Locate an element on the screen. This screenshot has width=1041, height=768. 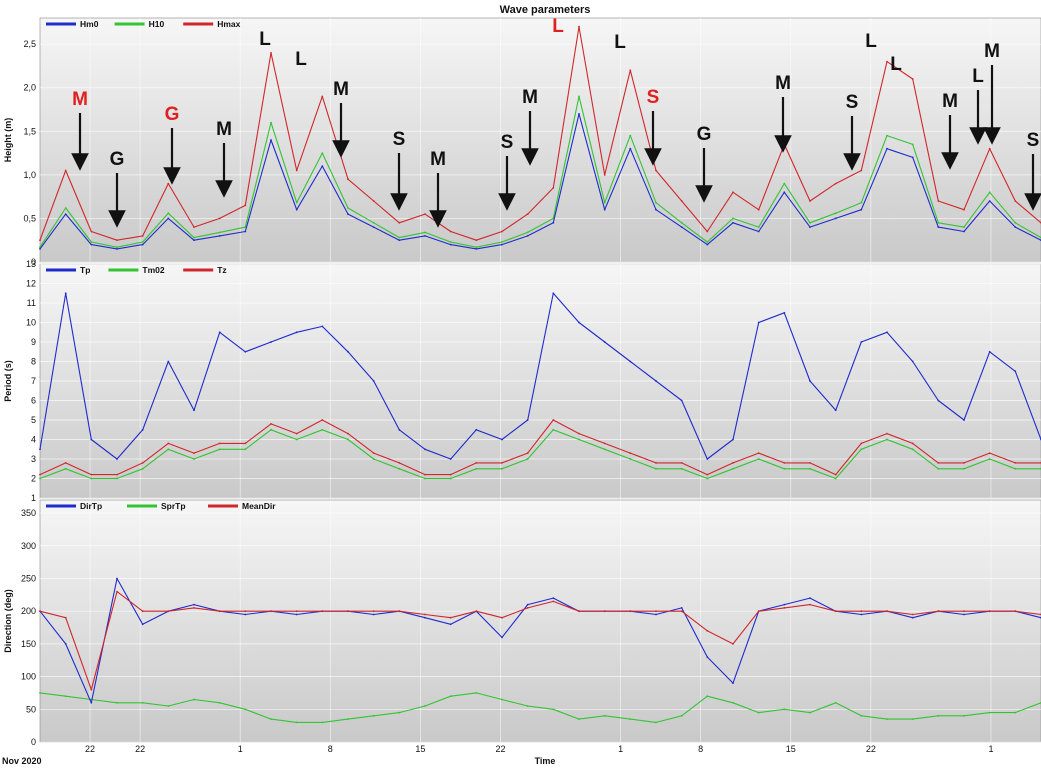
y-tick-label: 4 is located at coordinates (33, 440).